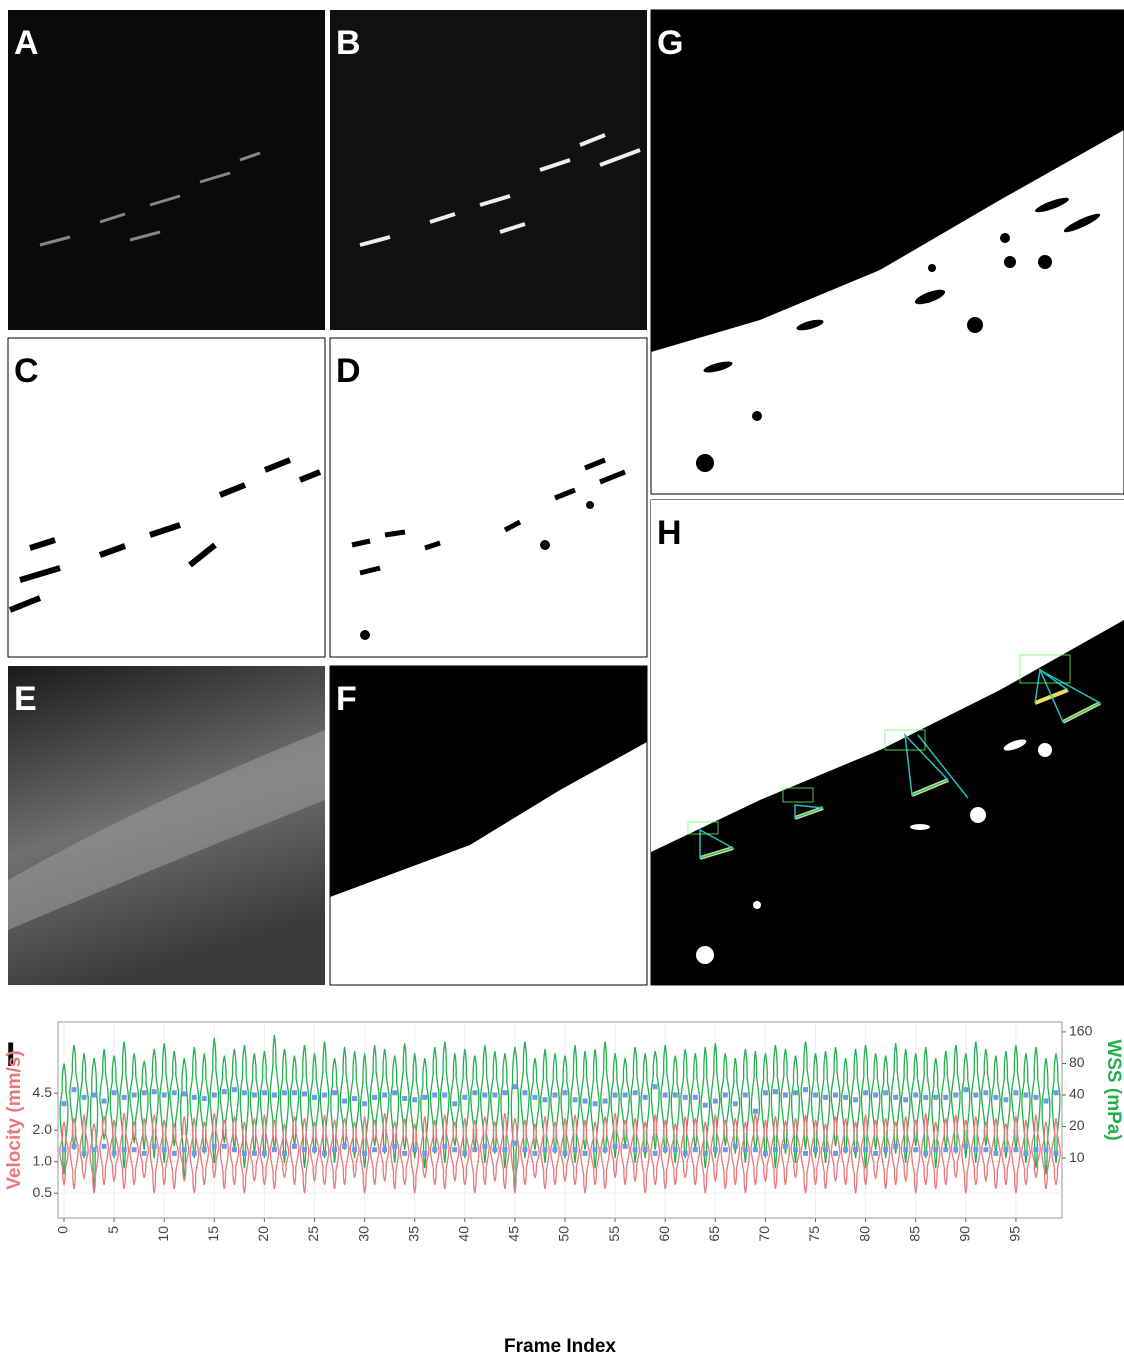 The height and width of the screenshot is (1356, 1124). What do you see at coordinates (363, 1234) in the screenshot?
I see `x-tick-label: 30` at bounding box center [363, 1234].